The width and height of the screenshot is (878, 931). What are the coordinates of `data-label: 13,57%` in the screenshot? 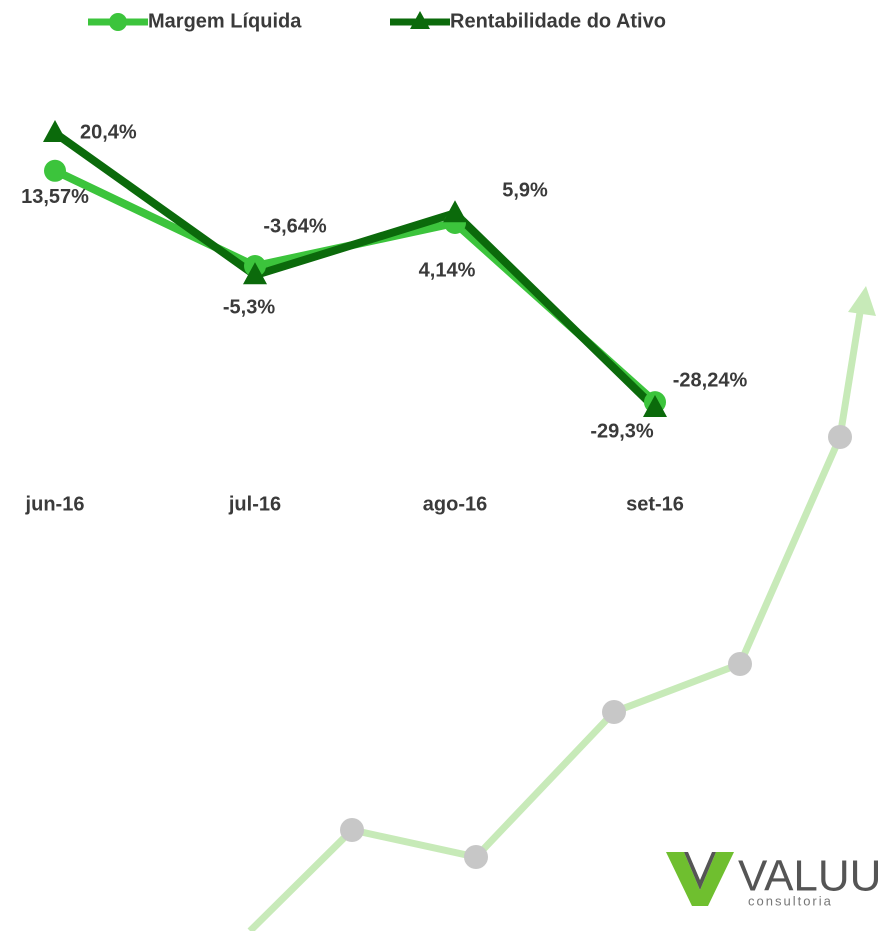 It's located at (55, 197).